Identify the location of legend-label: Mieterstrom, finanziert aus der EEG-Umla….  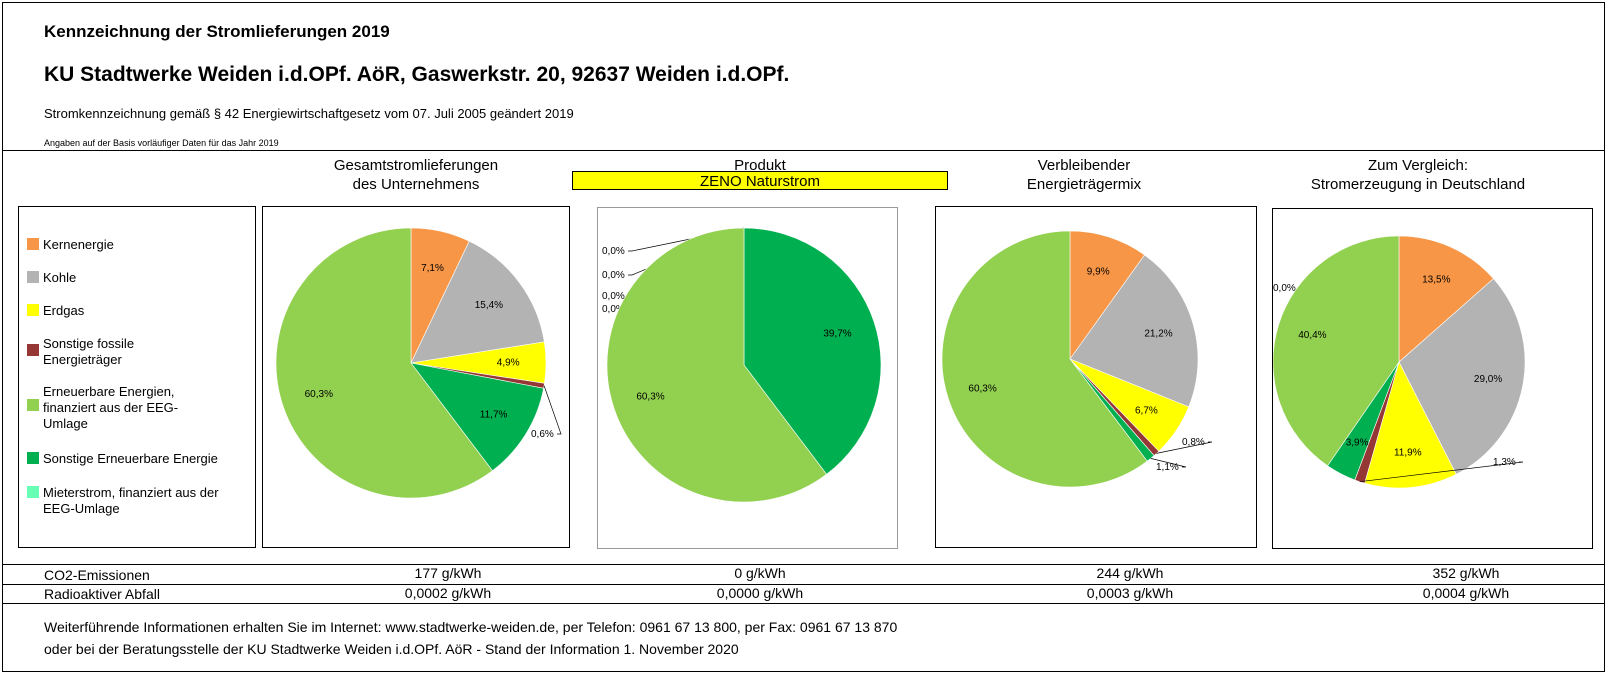
(131, 500).